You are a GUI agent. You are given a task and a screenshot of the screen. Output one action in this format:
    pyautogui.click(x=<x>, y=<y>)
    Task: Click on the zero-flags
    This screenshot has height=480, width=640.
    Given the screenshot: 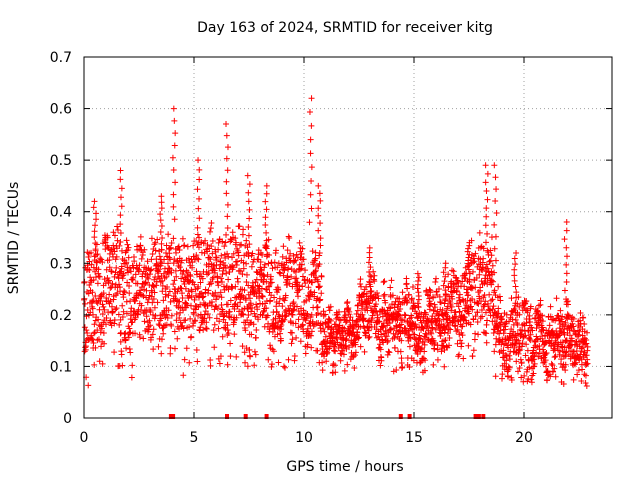 What is the action you would take?
    pyautogui.click(x=327, y=416)
    